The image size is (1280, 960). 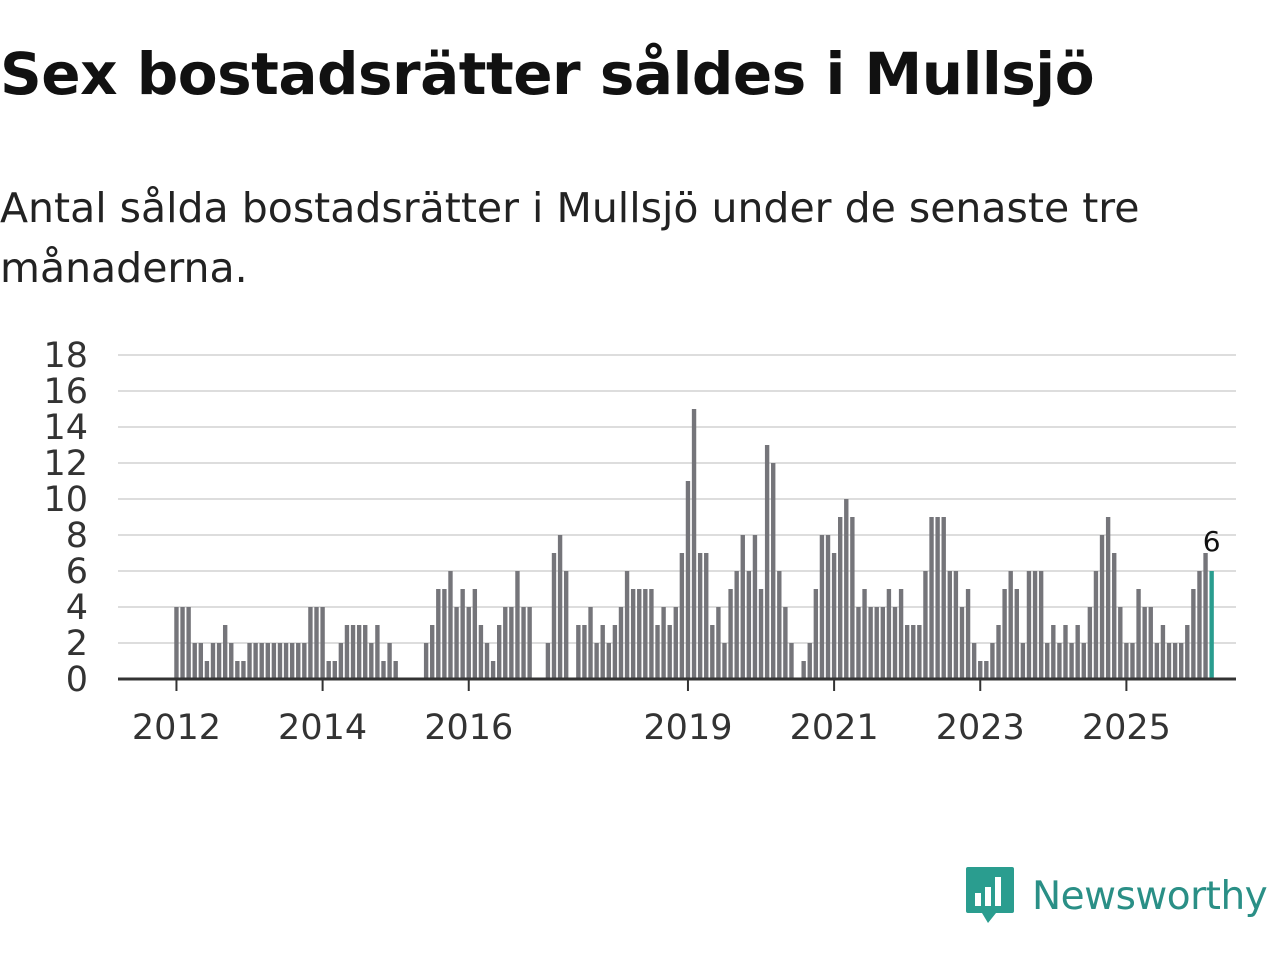 I want to click on last-value-label: 6, so click(x=1212, y=541).